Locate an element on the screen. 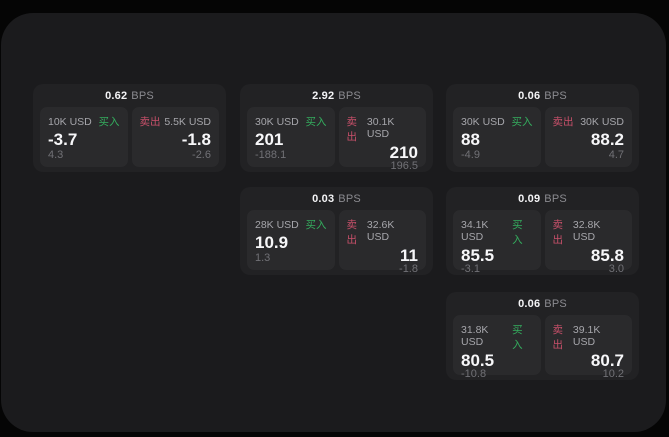 The height and width of the screenshot is (437, 669). sell-price: 88.2 is located at coordinates (607, 139).